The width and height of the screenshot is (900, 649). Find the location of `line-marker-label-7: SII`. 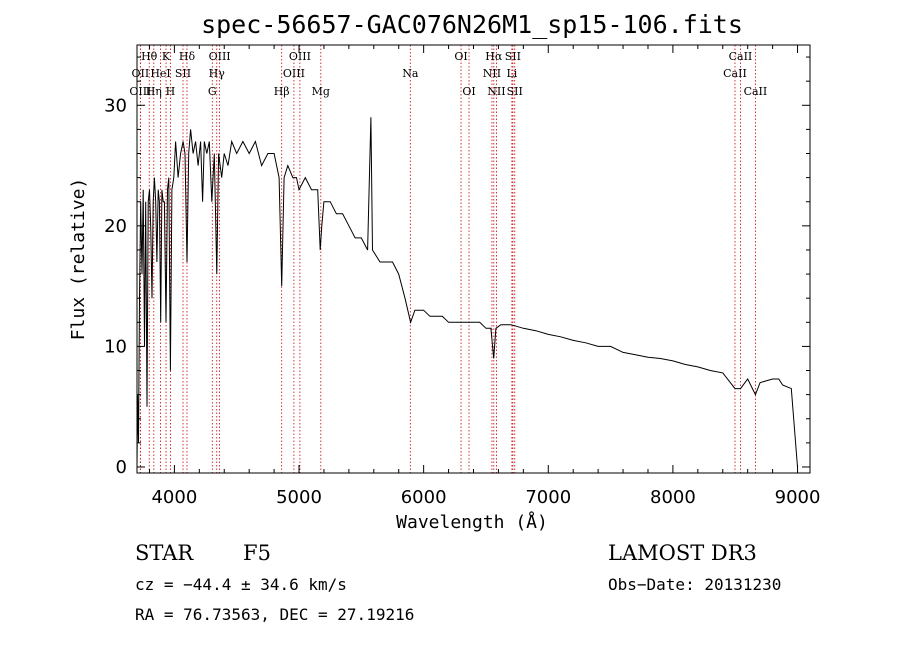

line-marker-label-7: SII is located at coordinates (183, 73).